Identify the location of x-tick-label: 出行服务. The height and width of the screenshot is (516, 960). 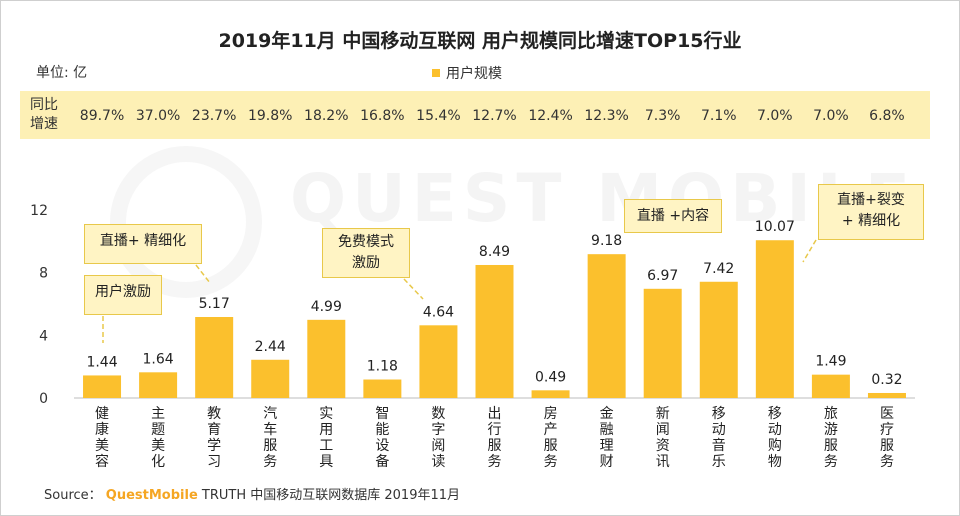
(495, 438).